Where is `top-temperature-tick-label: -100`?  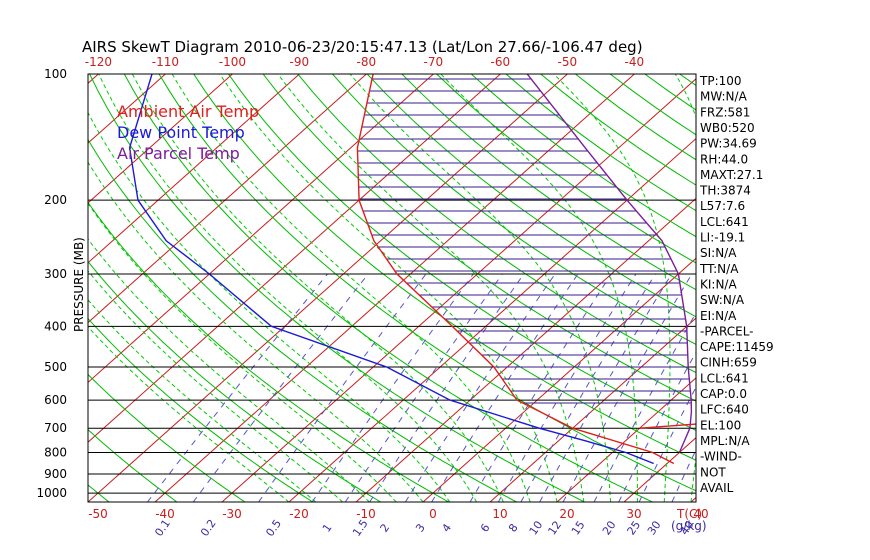 top-temperature-tick-label: -100 is located at coordinates (232, 62).